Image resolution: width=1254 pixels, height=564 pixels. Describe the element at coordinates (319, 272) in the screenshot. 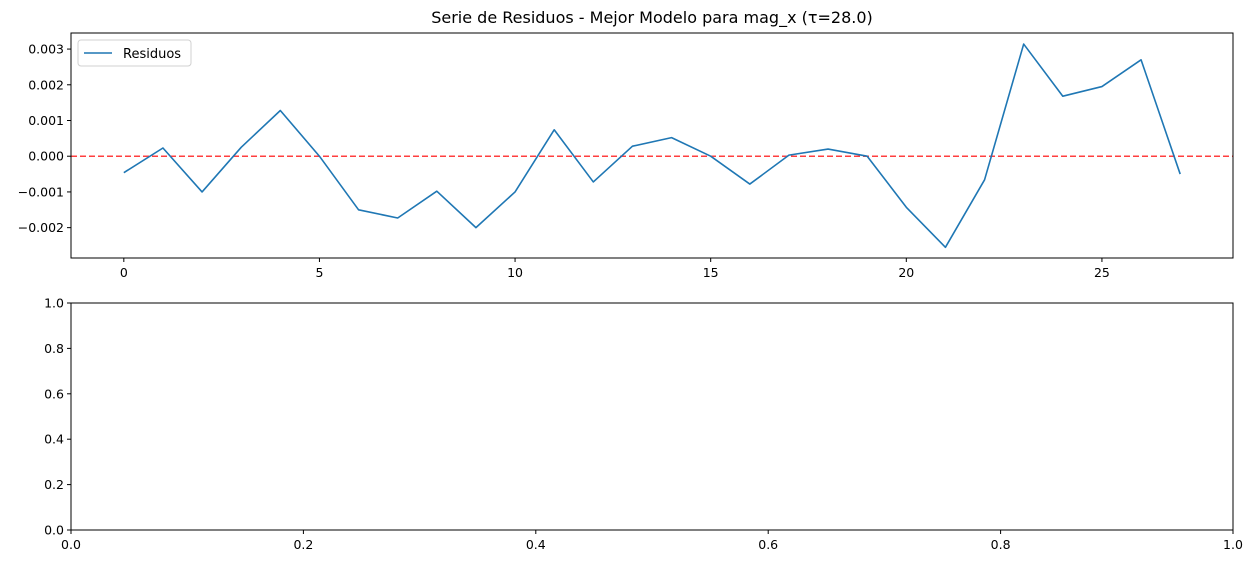

I see `residuals-x-tick-label-1: 5` at that location.